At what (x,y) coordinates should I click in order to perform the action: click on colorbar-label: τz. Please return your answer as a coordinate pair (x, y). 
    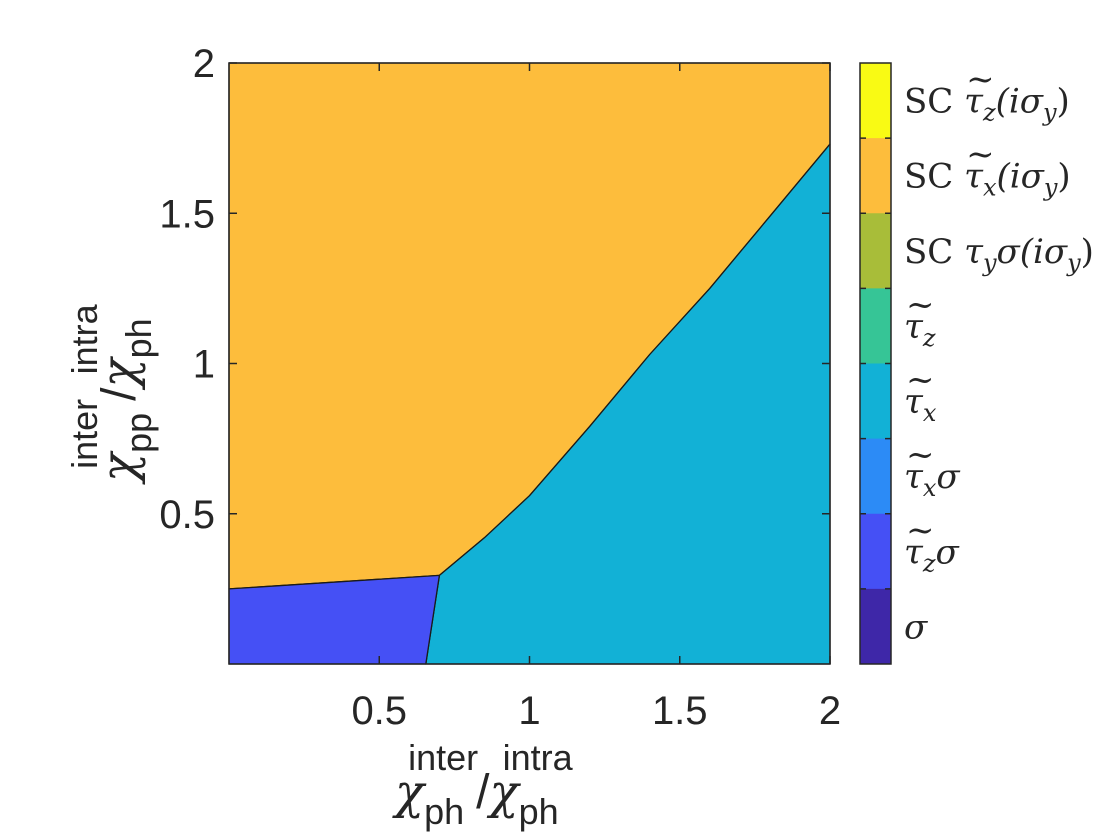
    Looking at the image, I should click on (920, 329).